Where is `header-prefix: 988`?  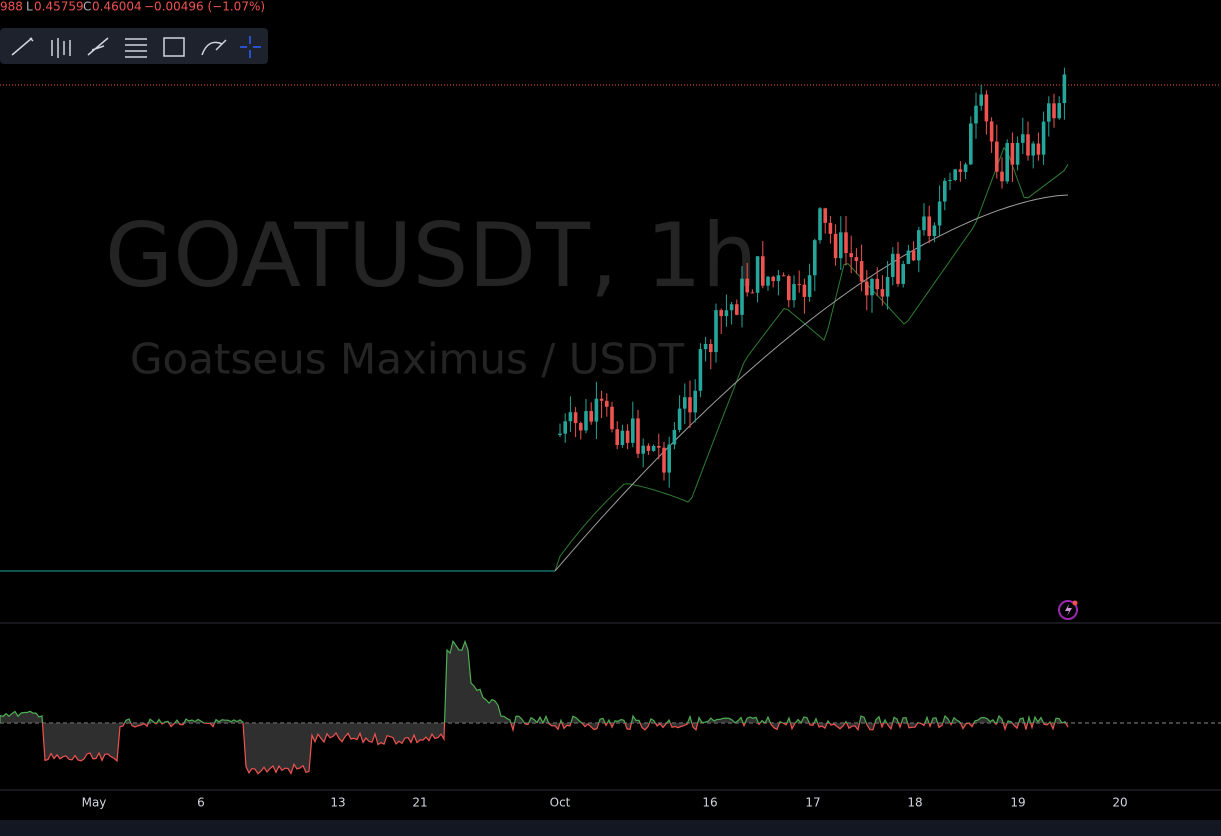 header-prefix: 988 is located at coordinates (11, 7).